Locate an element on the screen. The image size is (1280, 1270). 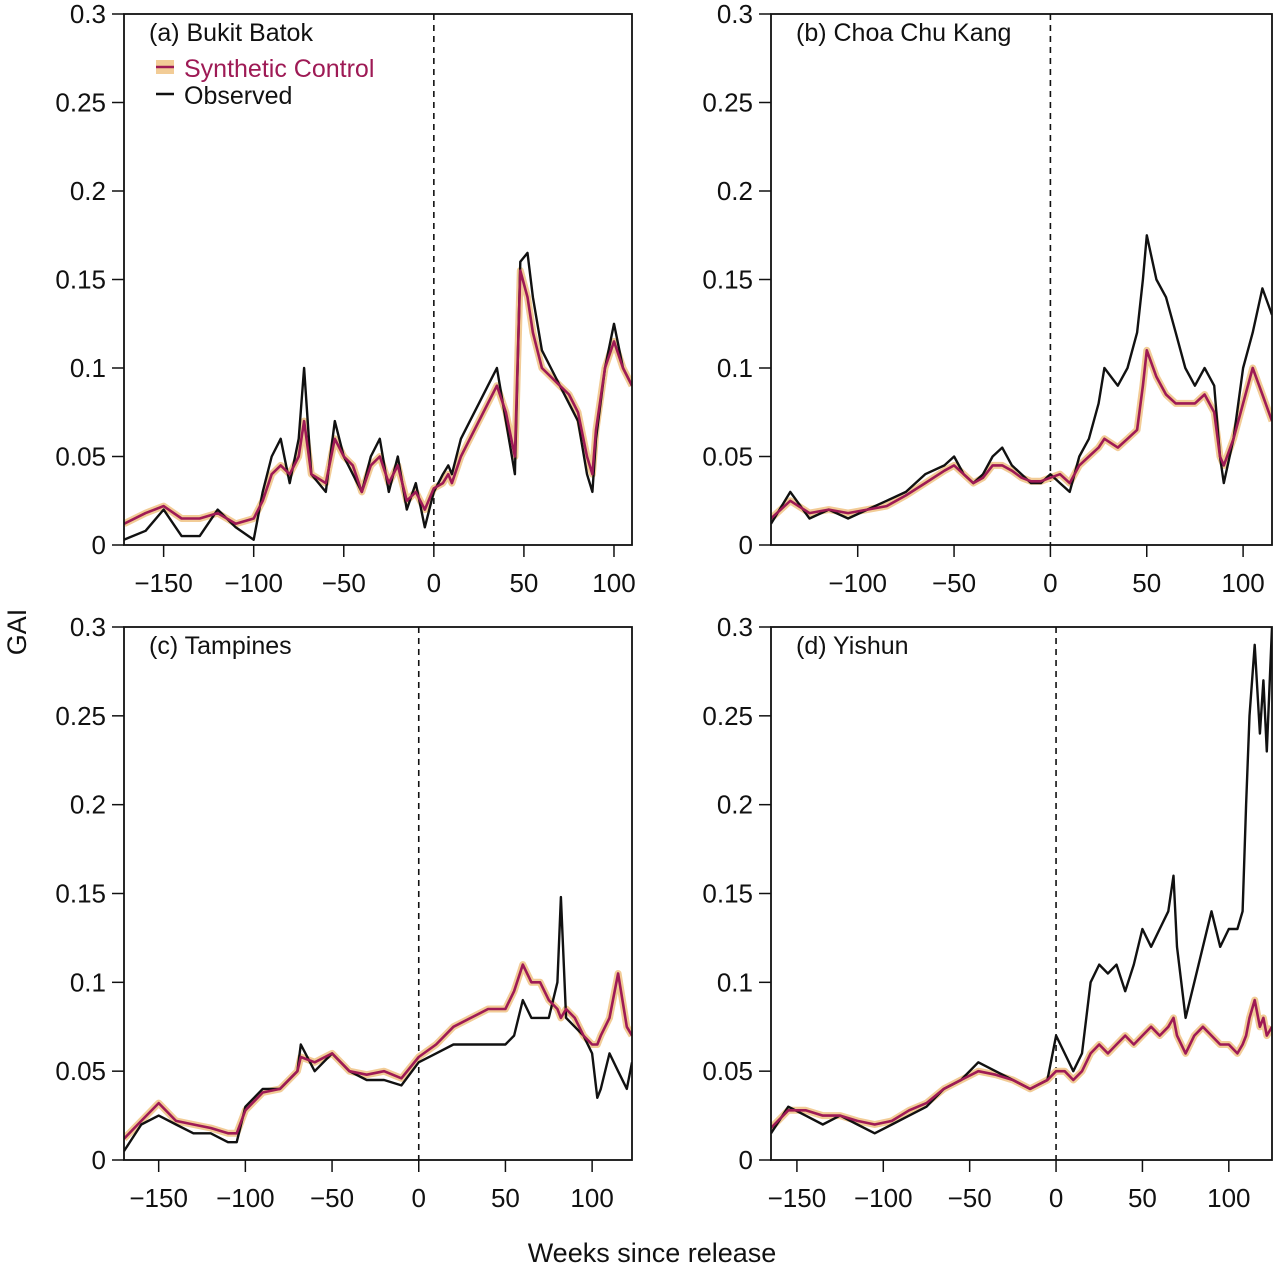
observed-line-a-bukit-batok is located at coordinates (378, 396).